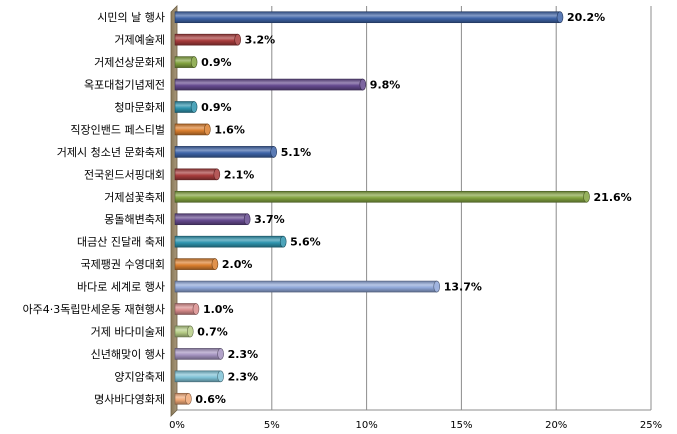 The width and height of the screenshot is (677, 434). I want to click on category-label: 거제시 청소년 문화축제, so click(111, 152).